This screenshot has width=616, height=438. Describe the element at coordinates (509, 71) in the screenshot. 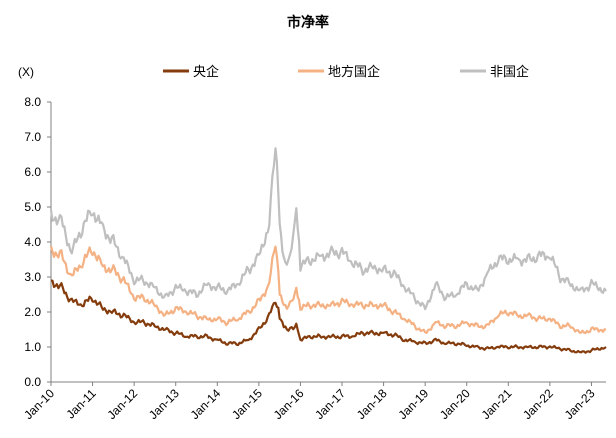

I see `legend-label-2: 非国企` at that location.